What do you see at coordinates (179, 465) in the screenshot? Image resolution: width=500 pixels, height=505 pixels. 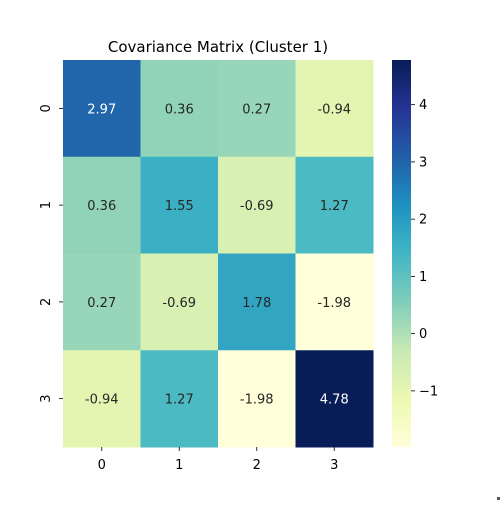 I see `x-tick-label-1: 1` at bounding box center [179, 465].